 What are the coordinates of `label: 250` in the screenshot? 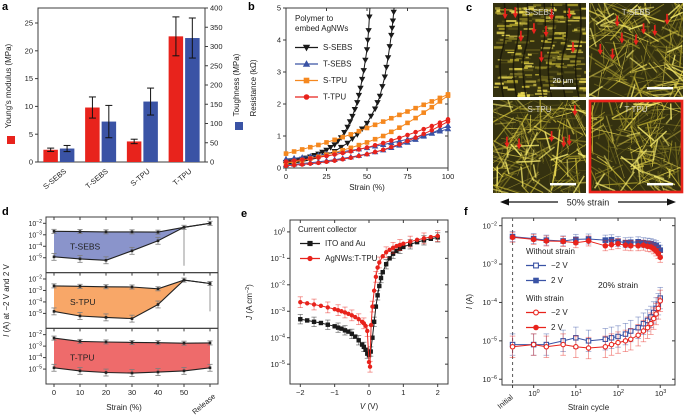 It's located at (216, 65).